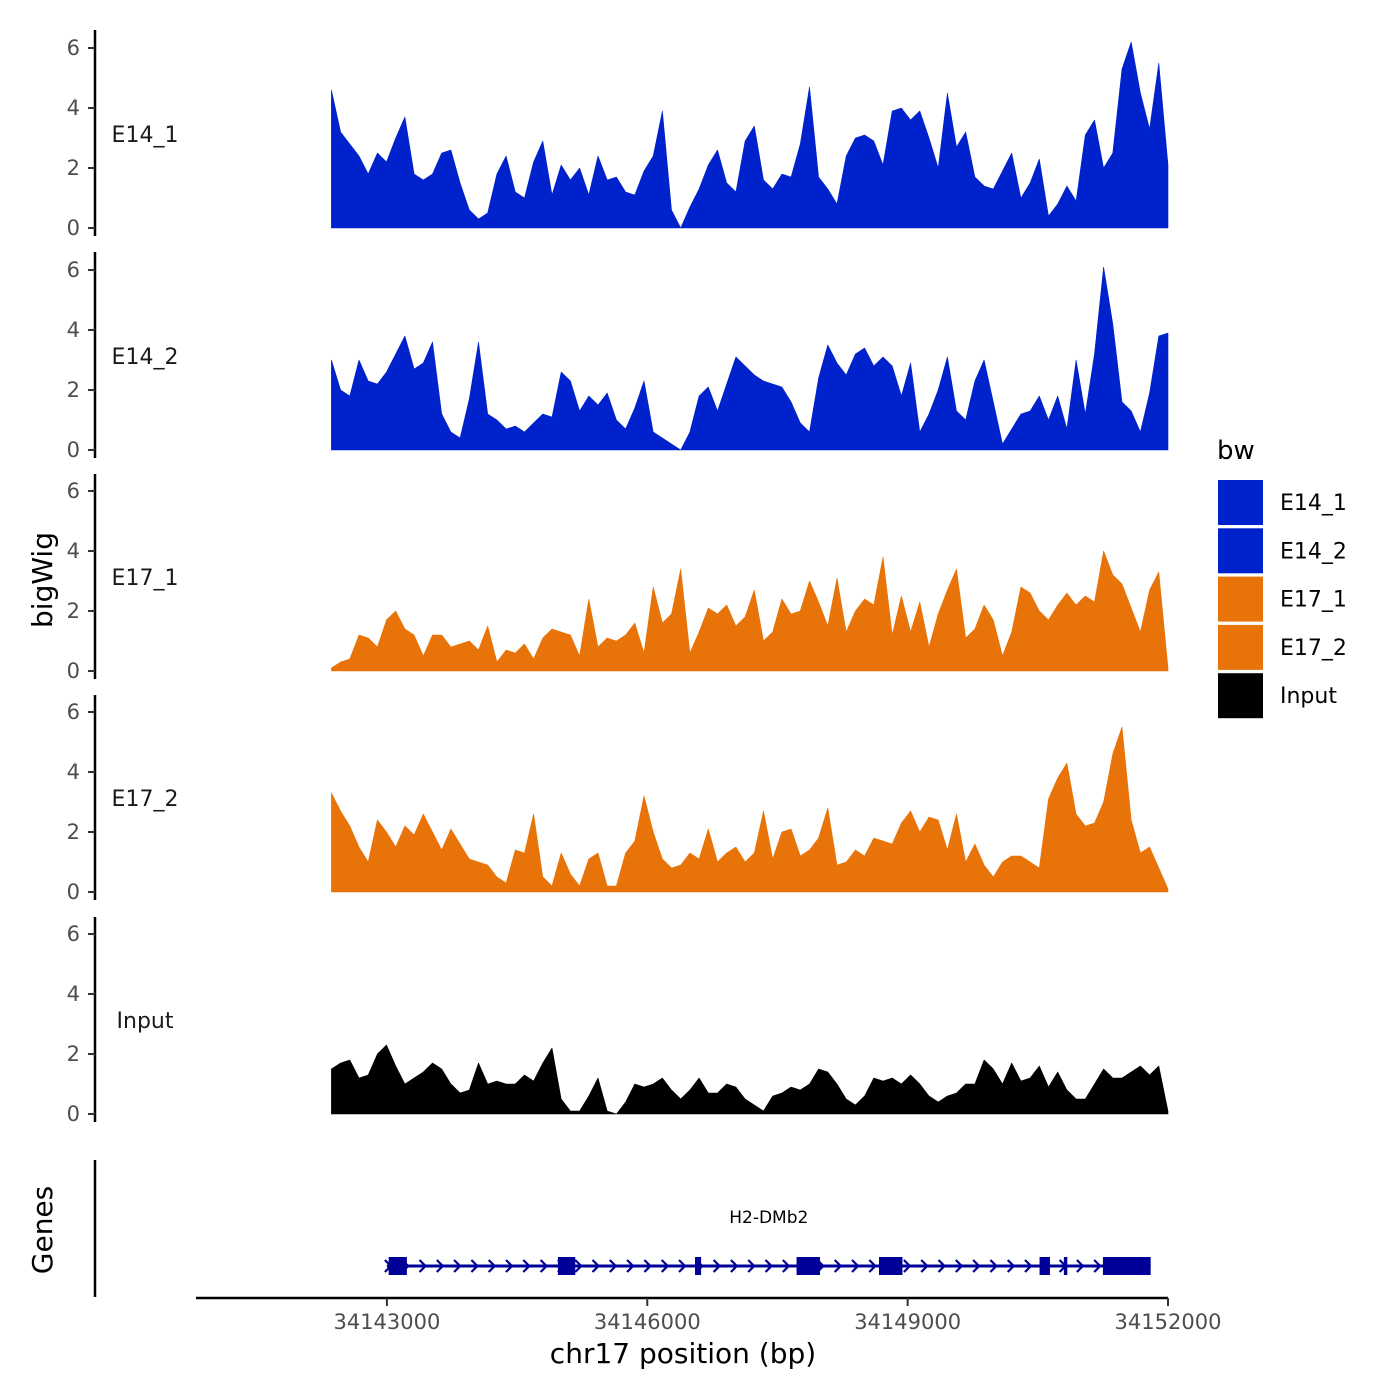 Image resolution: width=1400 pixels, height=1400 pixels. Describe the element at coordinates (145, 1021) in the screenshot. I see `track-label: Input` at that location.